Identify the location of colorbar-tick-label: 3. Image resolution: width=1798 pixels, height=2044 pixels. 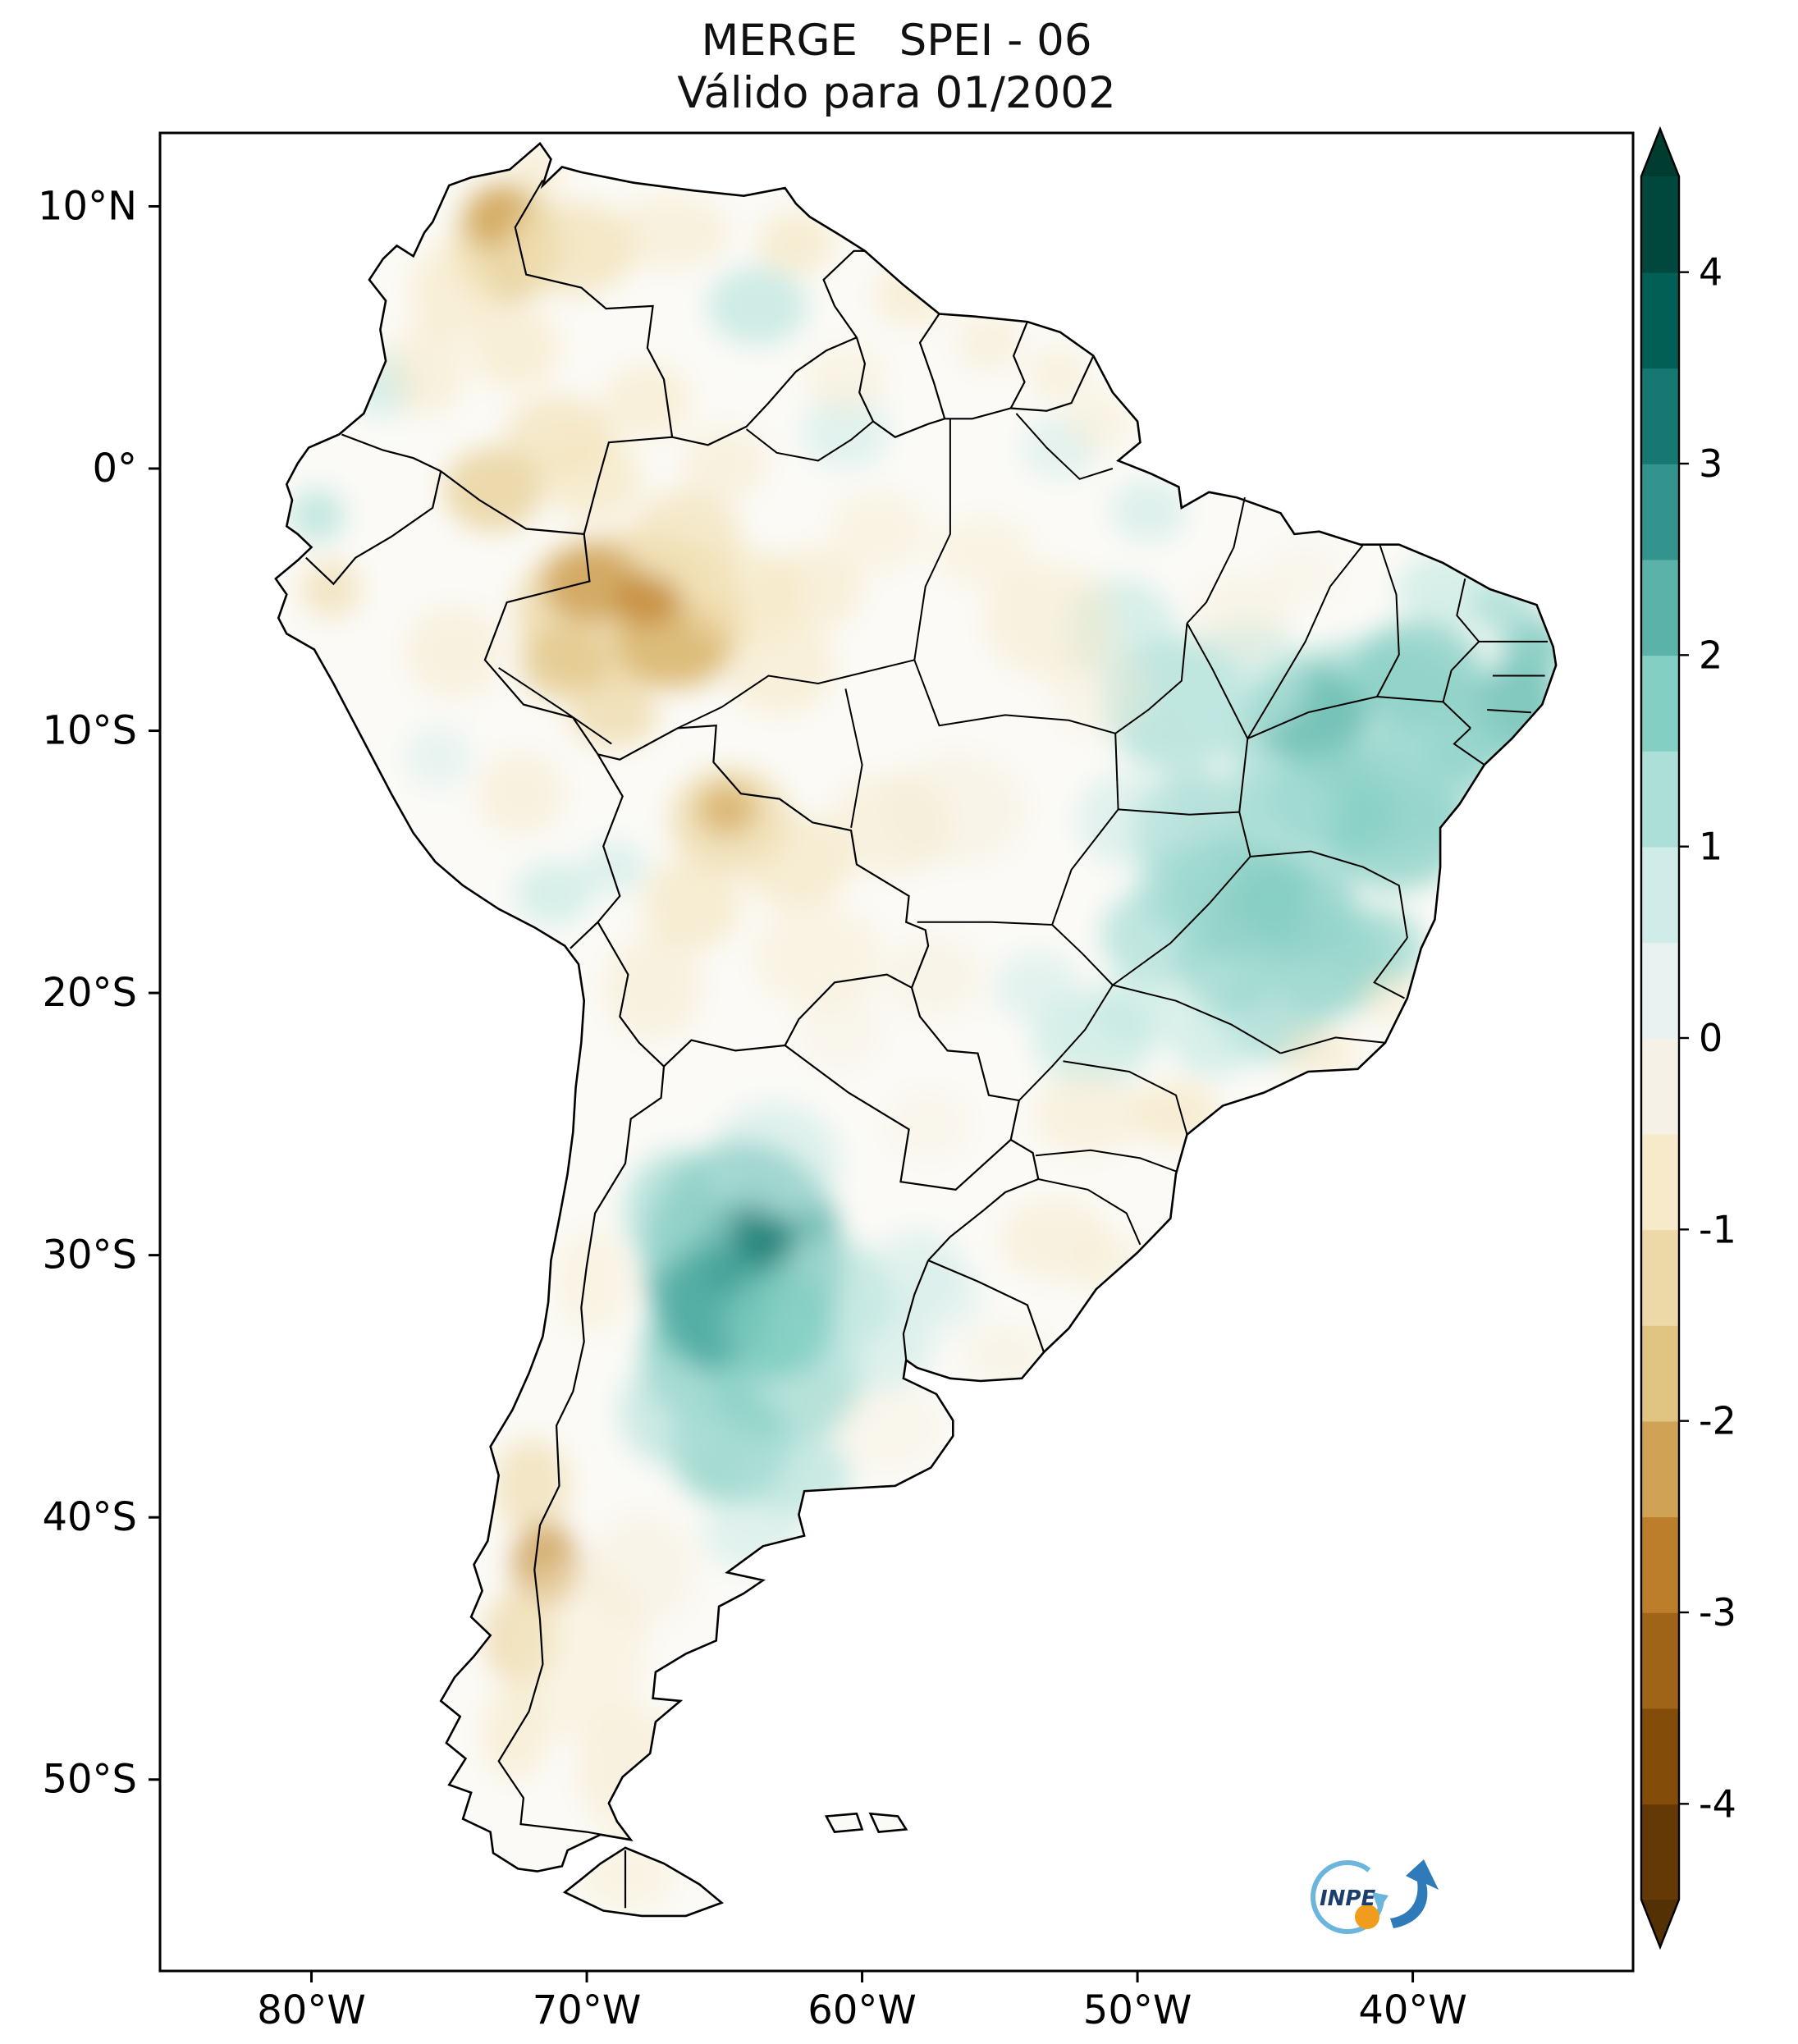
(1711, 463).